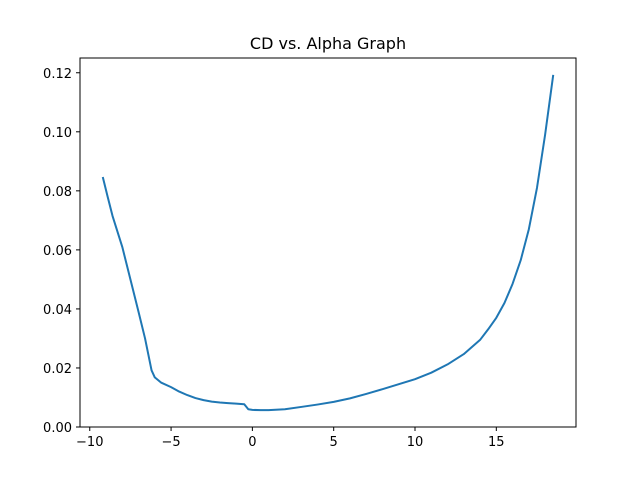 This screenshot has width=640, height=480. I want to click on y-tick-label: 0.10, so click(57, 133).